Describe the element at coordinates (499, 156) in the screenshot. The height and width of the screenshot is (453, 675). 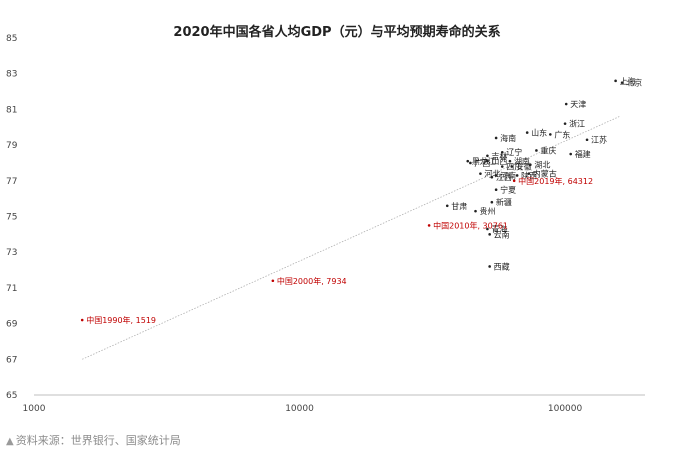
I see `data-label: 吉林` at that location.